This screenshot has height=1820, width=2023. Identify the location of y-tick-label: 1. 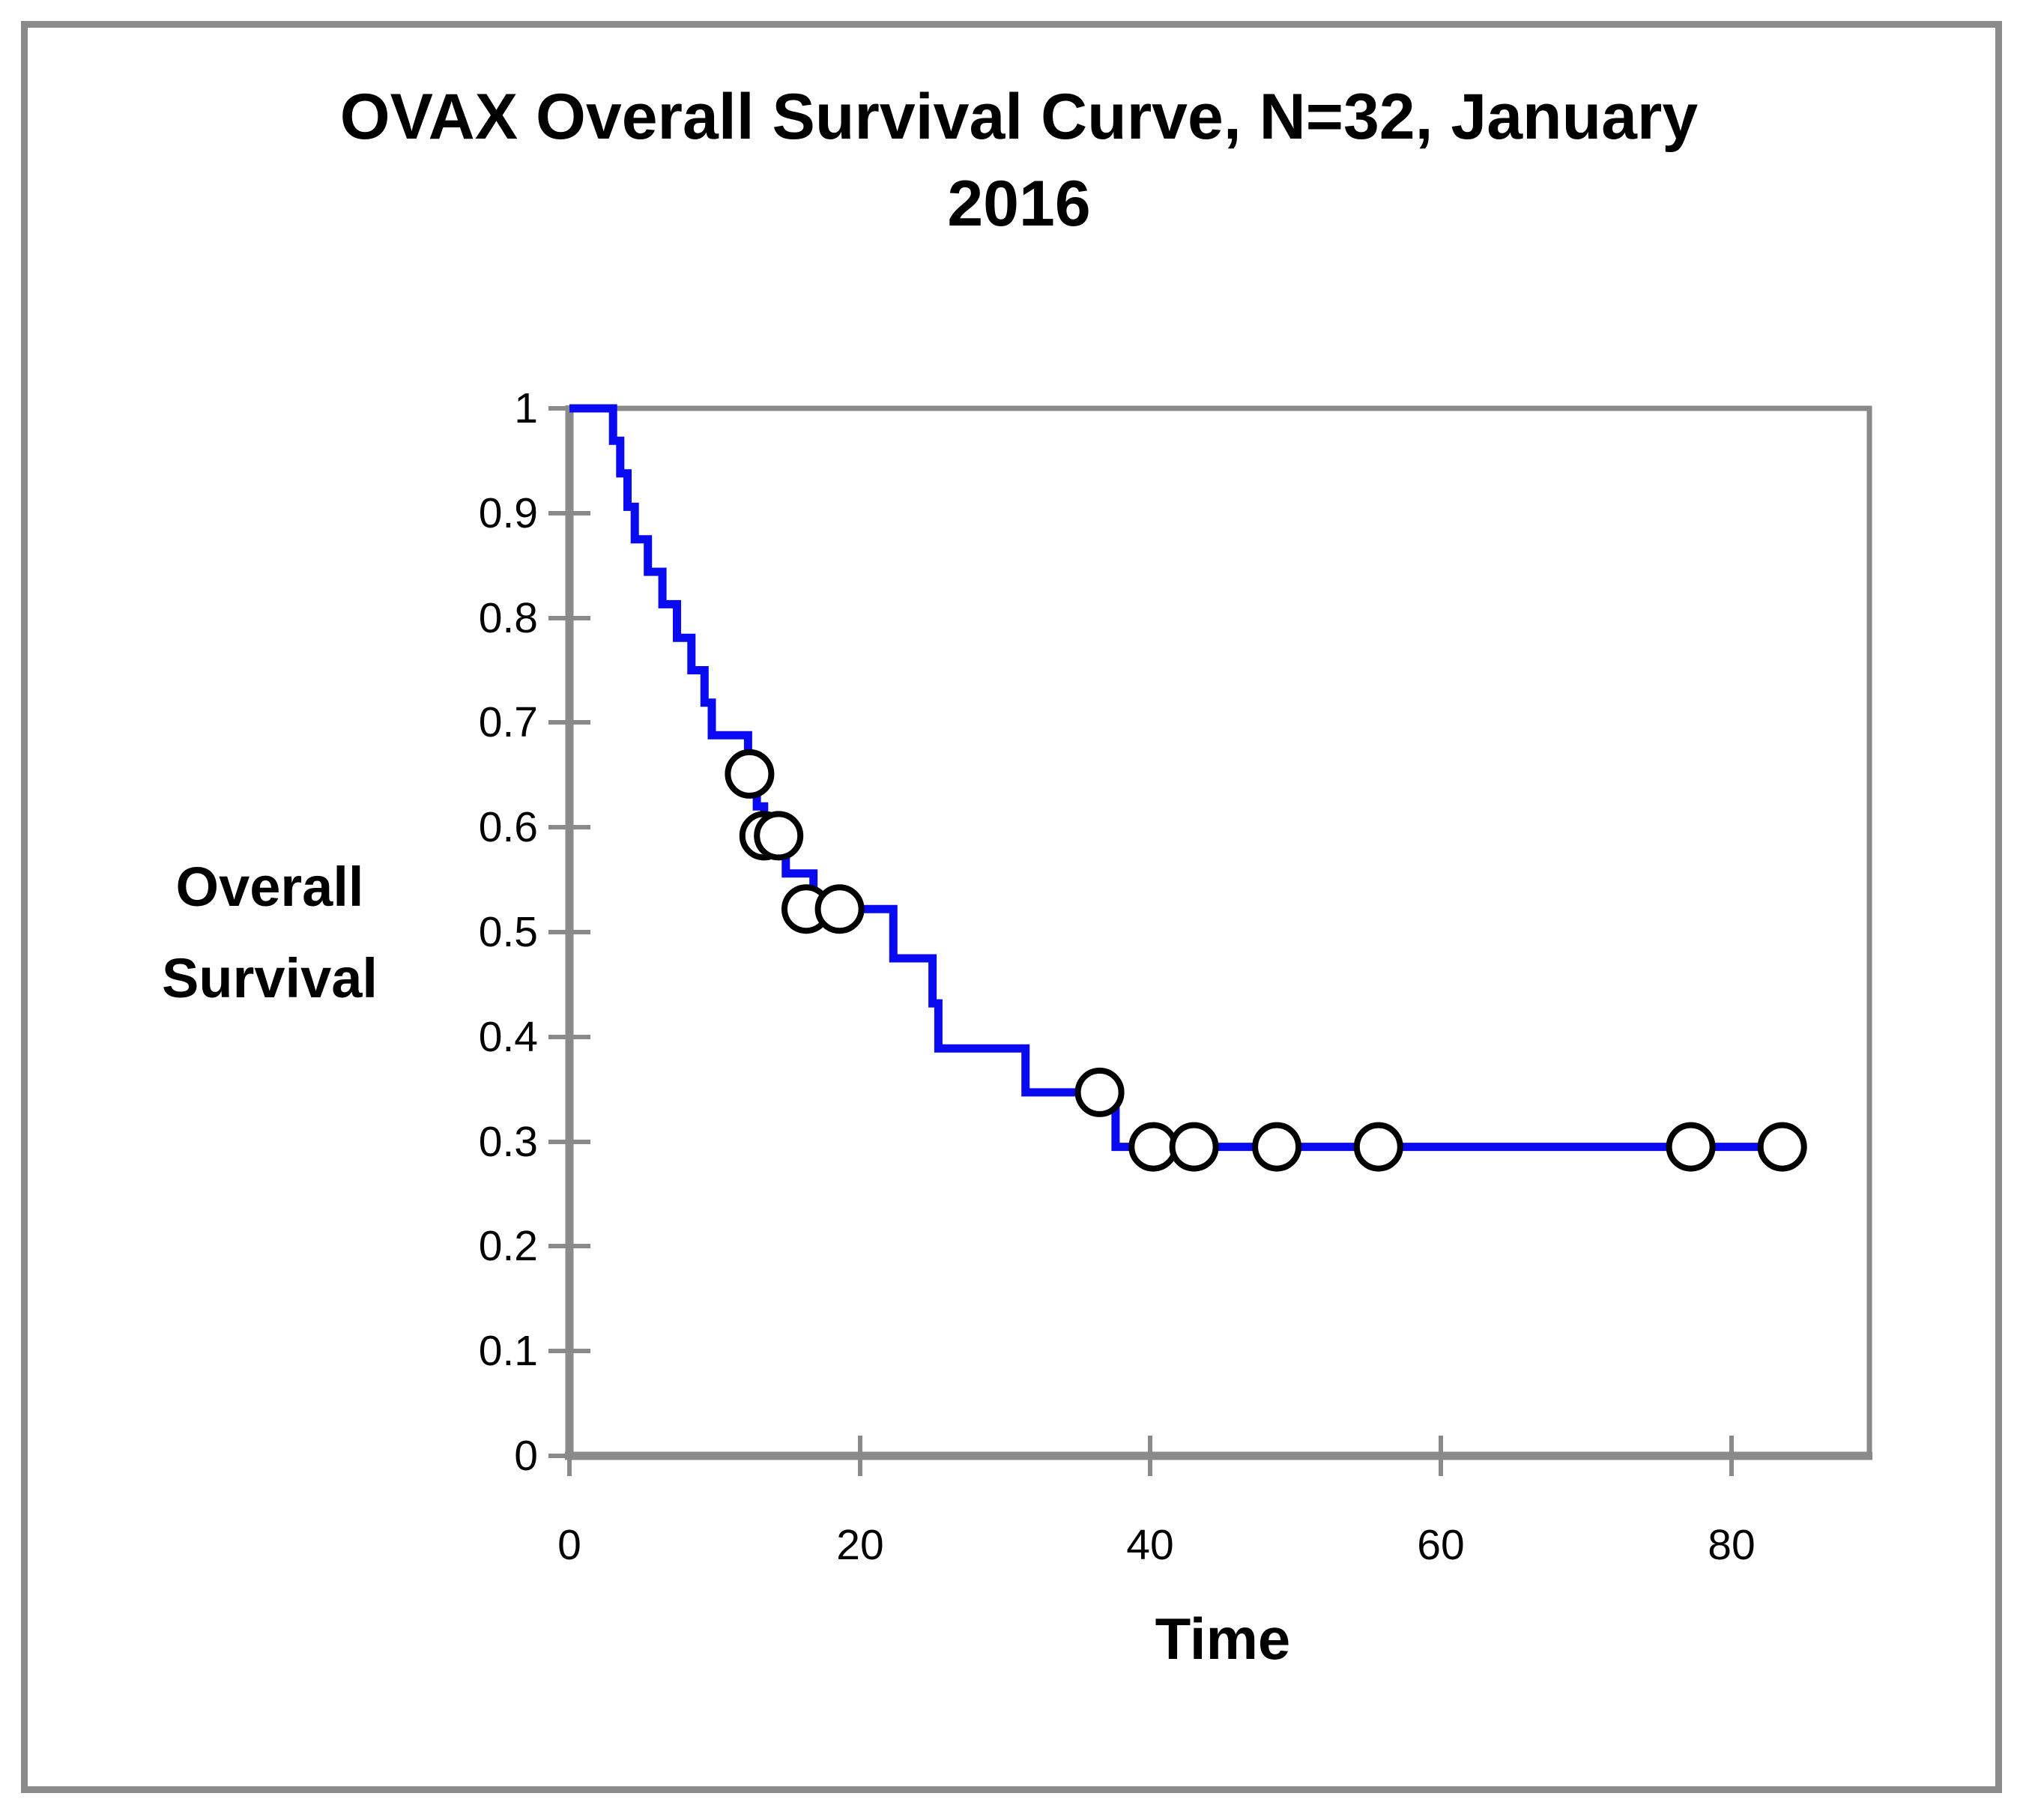
(526, 408).